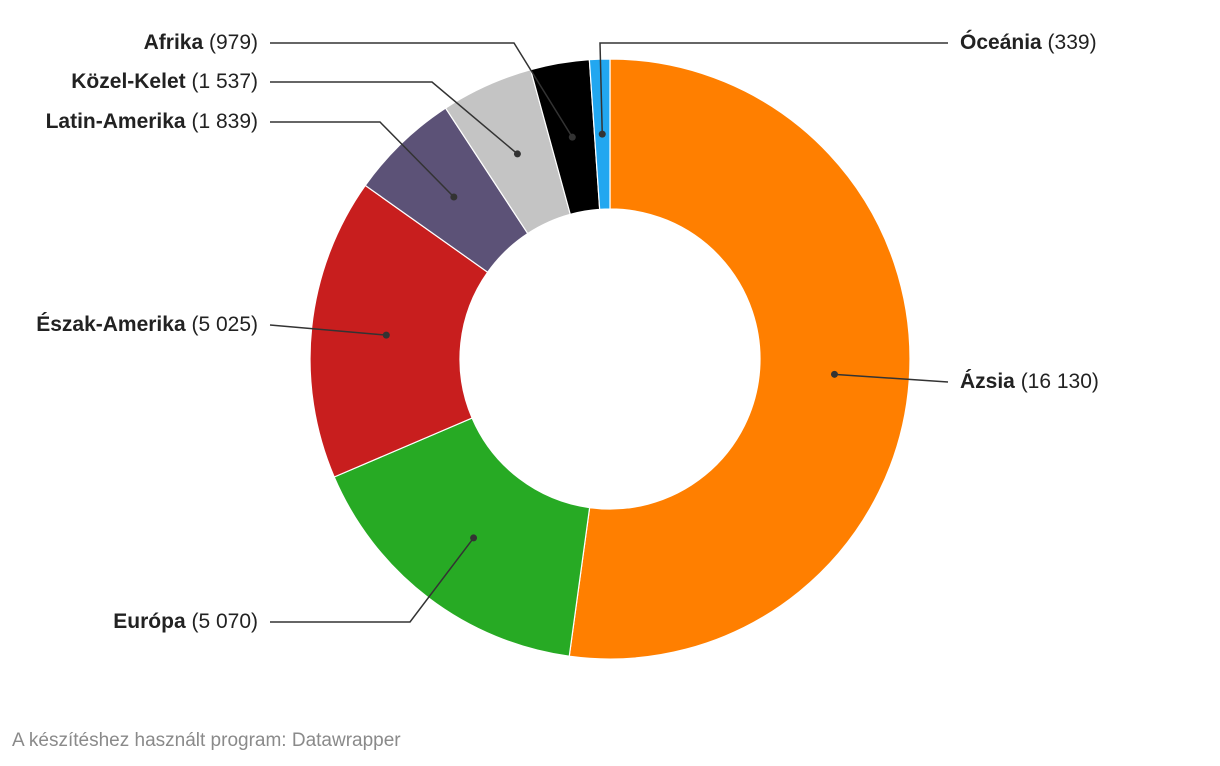 The image size is (1220, 766). What do you see at coordinates (111, 324) in the screenshot?
I see `label-name-eszak-amerika: Észak-Amerika` at bounding box center [111, 324].